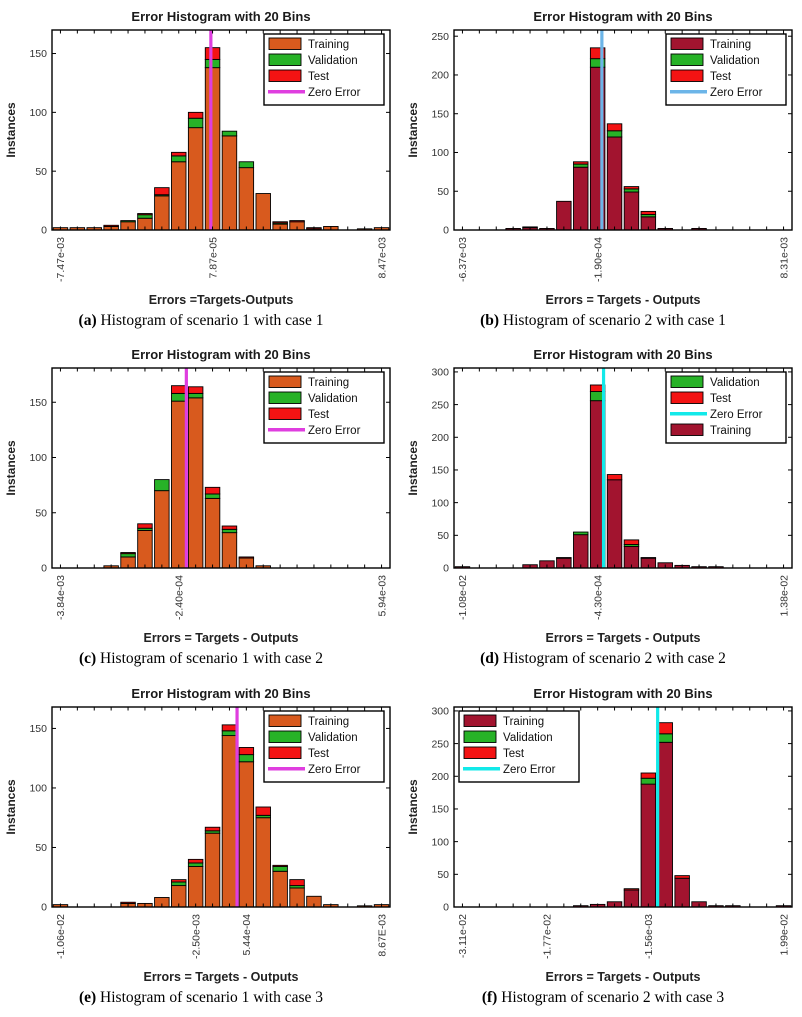 Image resolution: width=802 pixels, height=1017 pixels. Describe the element at coordinates (44, 907) in the screenshot. I see `y-tick-label: 0` at that location.